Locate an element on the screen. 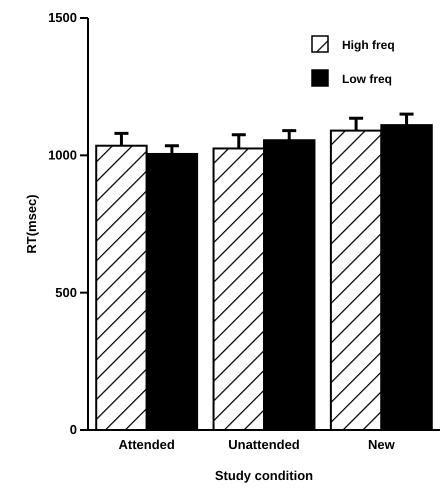 The height and width of the screenshot is (488, 446). x-axis-title: Study condition is located at coordinates (264, 475).